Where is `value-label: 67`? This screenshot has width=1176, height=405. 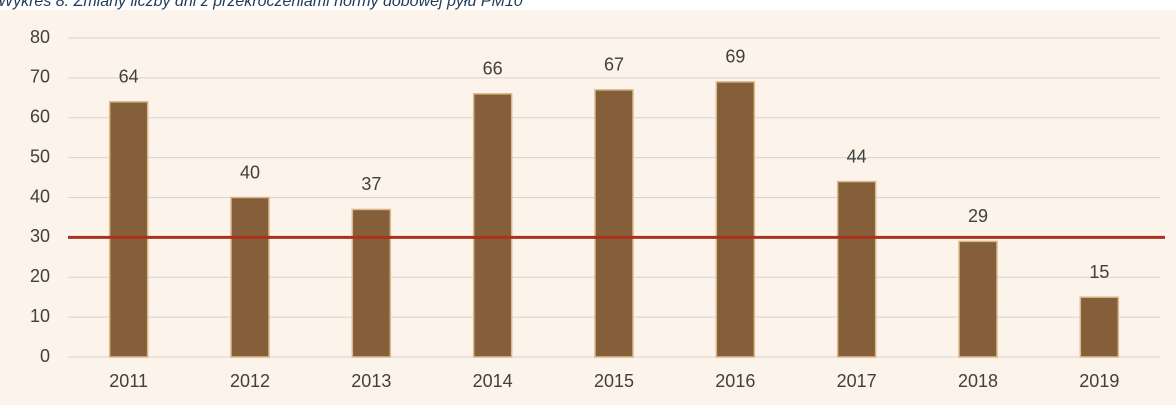 value-label: 67 is located at coordinates (614, 65).